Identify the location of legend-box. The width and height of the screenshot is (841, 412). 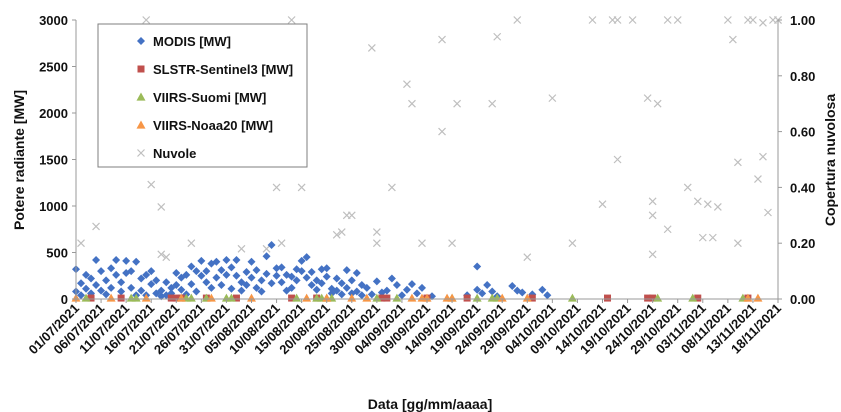
(202, 95).